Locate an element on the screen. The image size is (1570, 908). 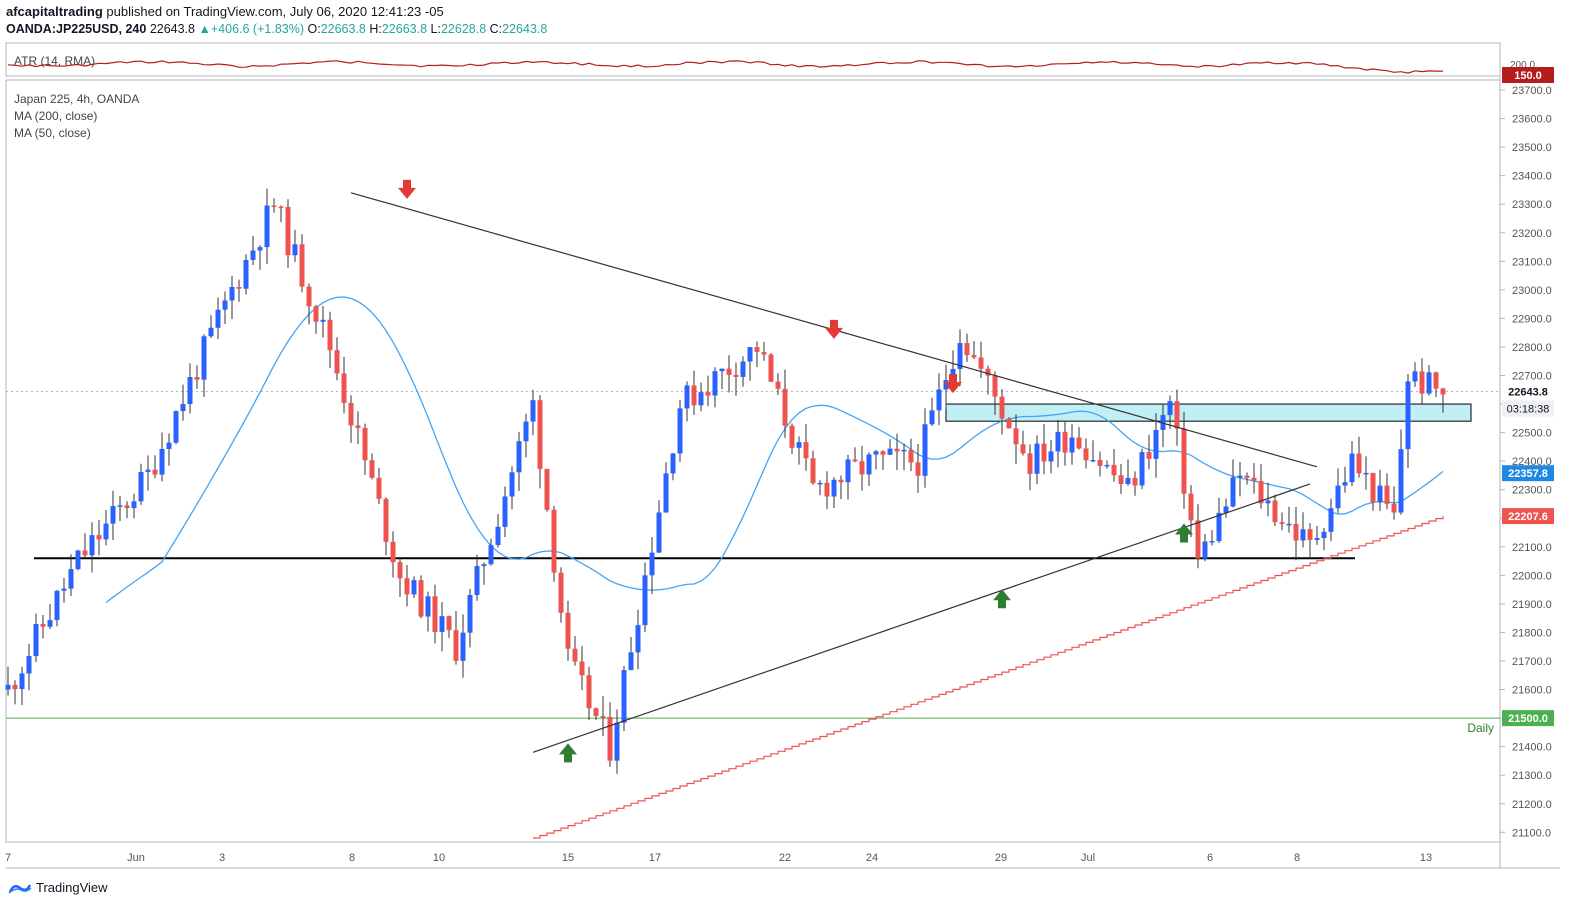
atr-value-label-bg is located at coordinates (1528, 75).